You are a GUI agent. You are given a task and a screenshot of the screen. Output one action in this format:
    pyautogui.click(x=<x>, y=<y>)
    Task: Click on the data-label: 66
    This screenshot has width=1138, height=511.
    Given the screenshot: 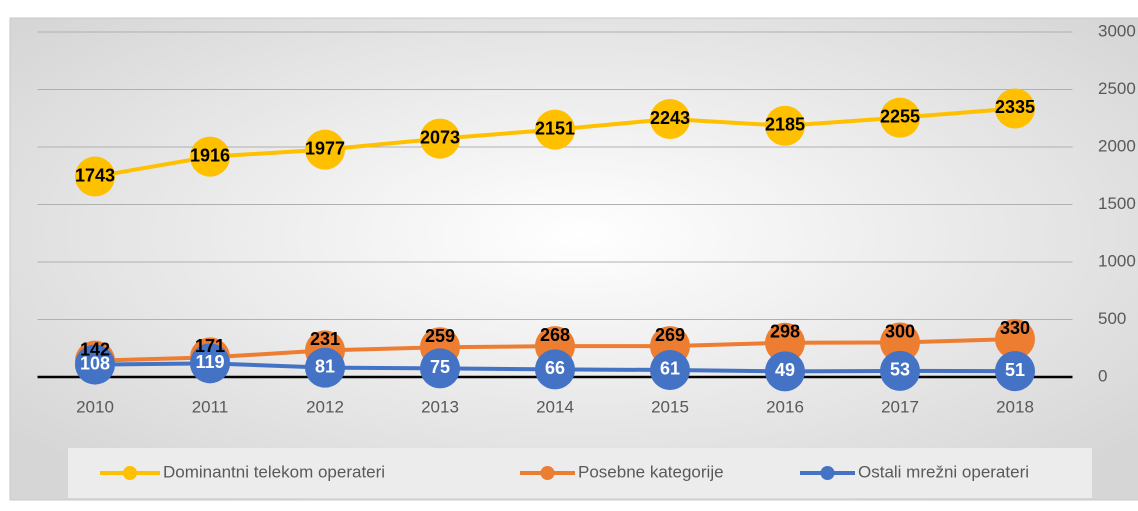 What is the action you would take?
    pyautogui.click(x=555, y=368)
    